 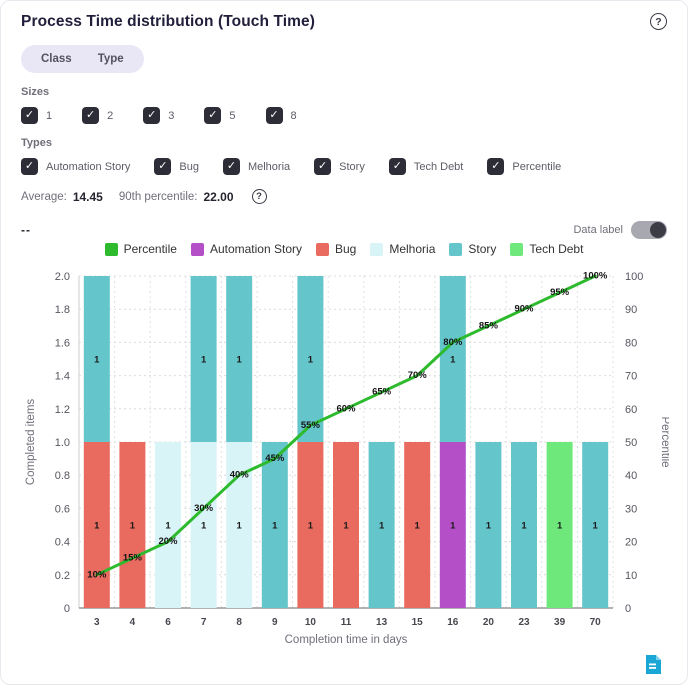 I want to click on checkbox-label: 5, so click(x=232, y=115).